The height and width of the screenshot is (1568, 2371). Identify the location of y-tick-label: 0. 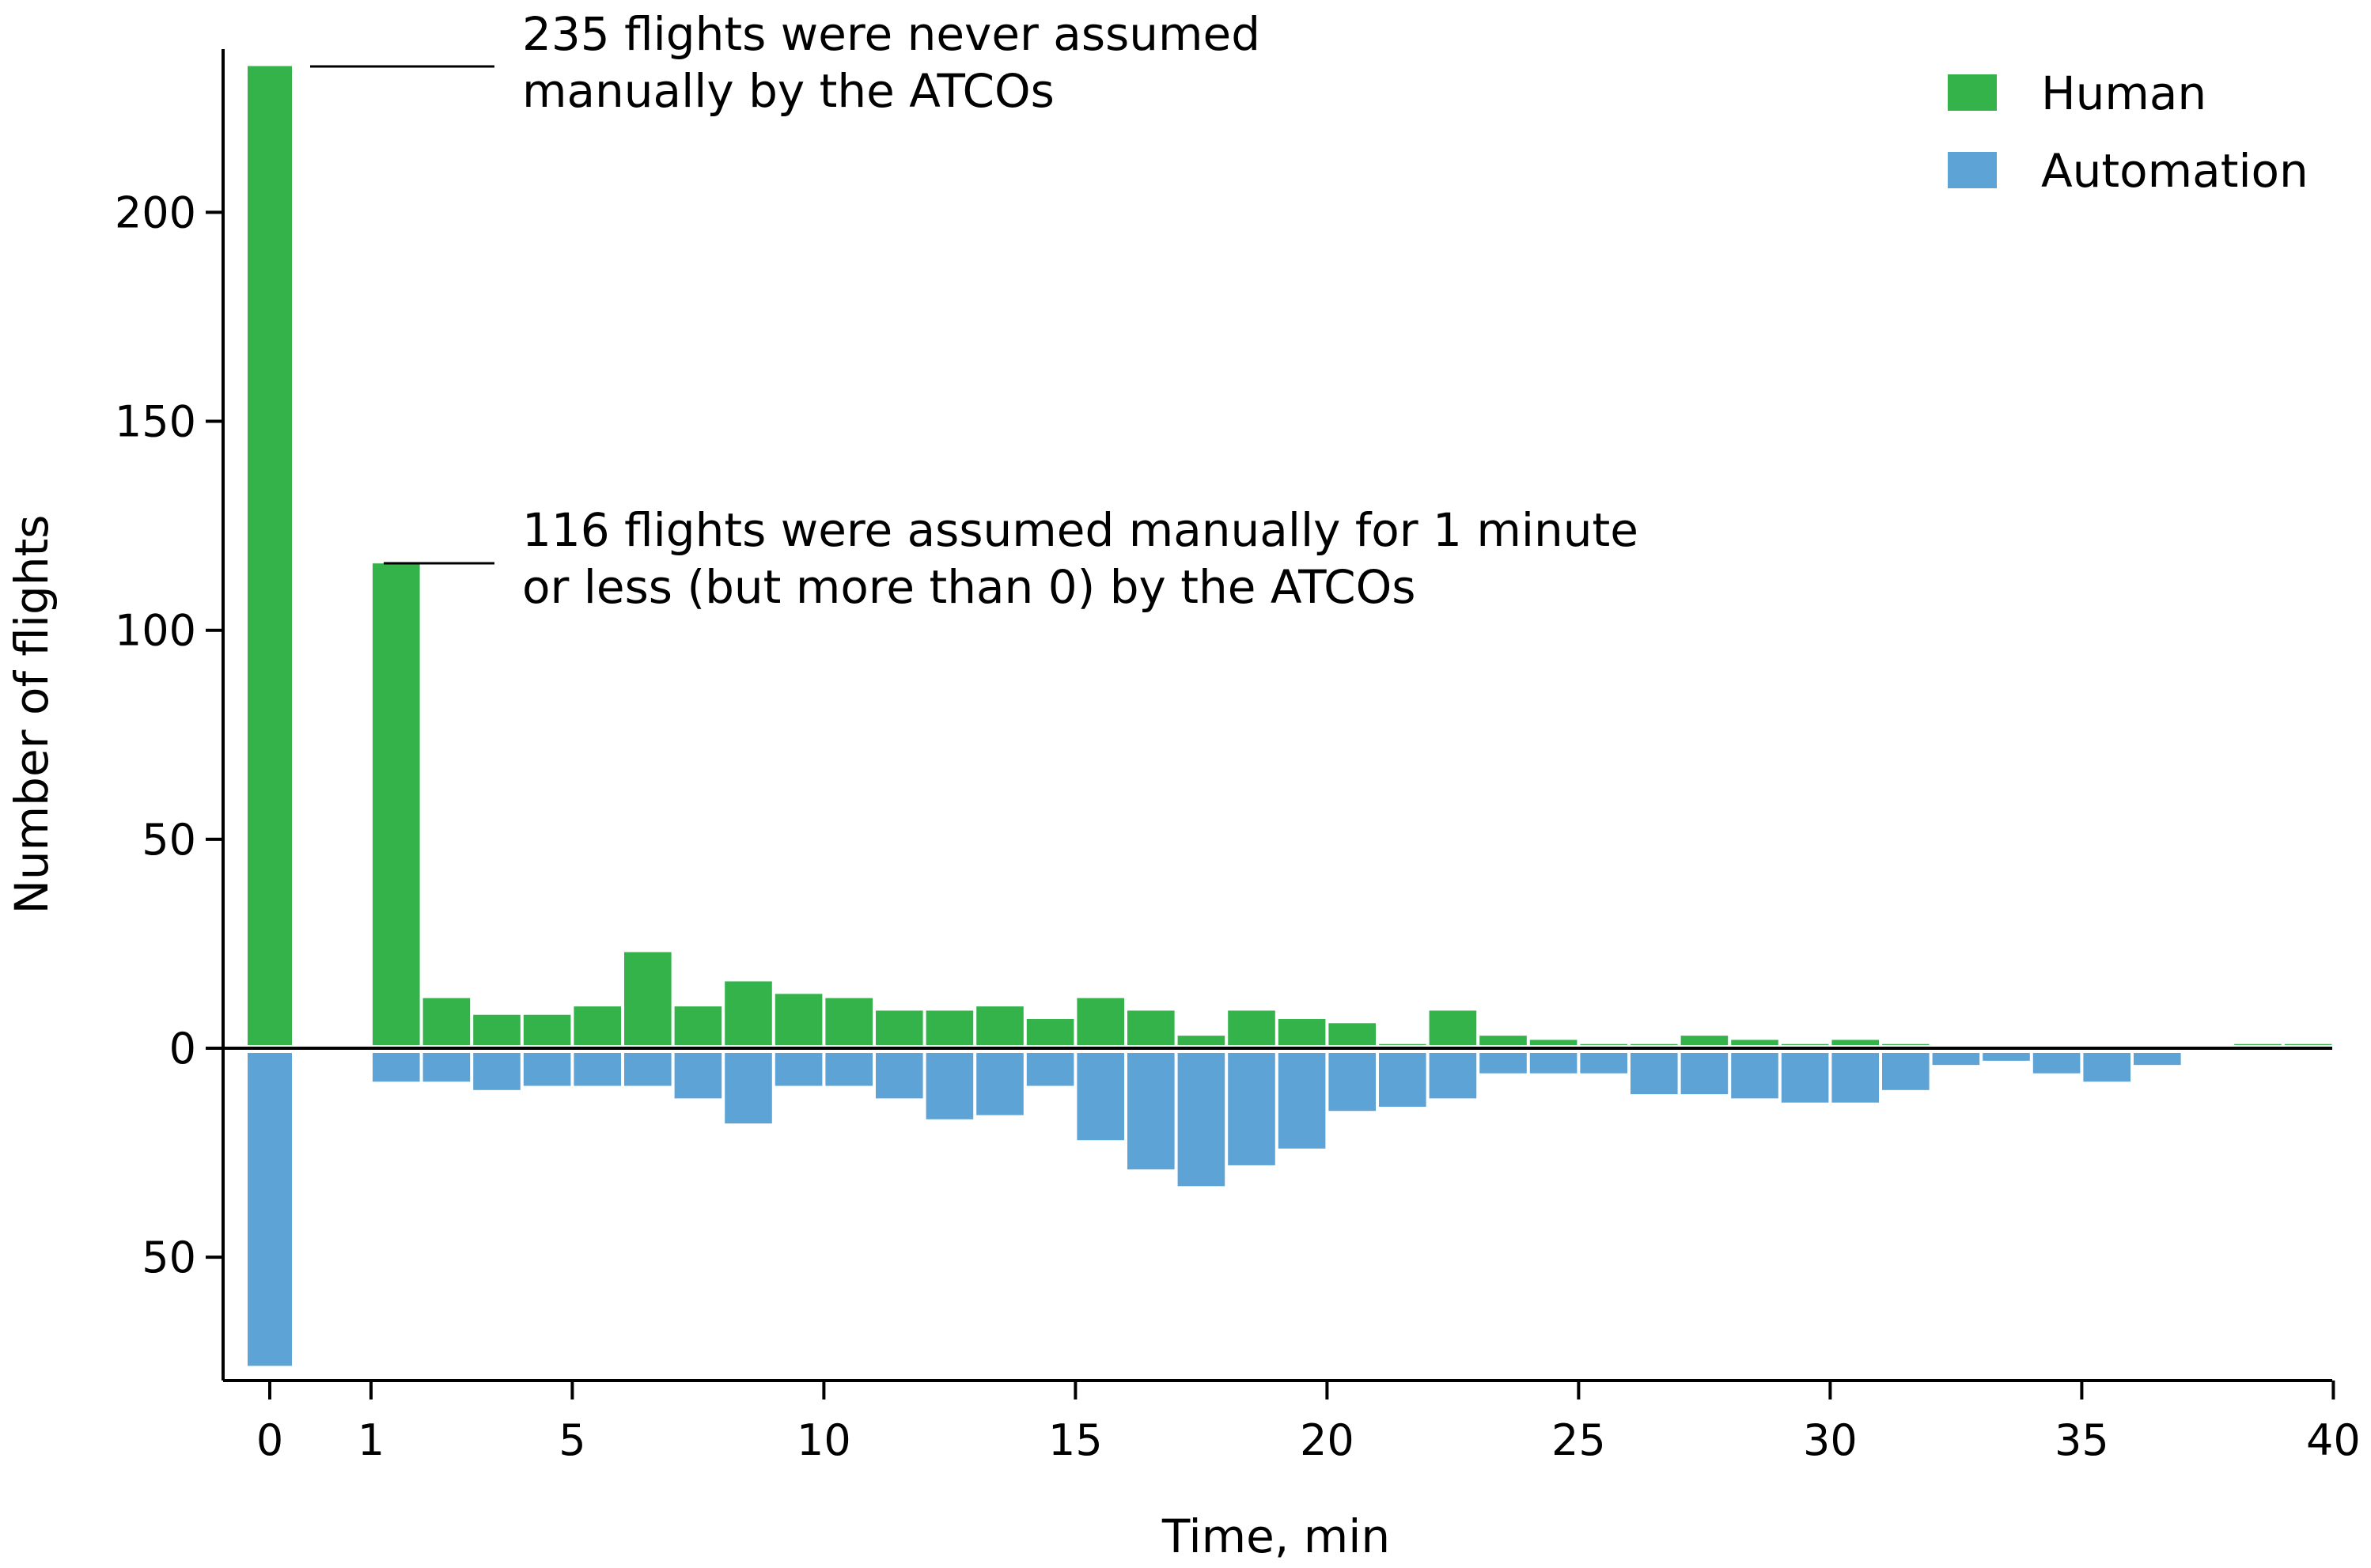
(183, 1049).